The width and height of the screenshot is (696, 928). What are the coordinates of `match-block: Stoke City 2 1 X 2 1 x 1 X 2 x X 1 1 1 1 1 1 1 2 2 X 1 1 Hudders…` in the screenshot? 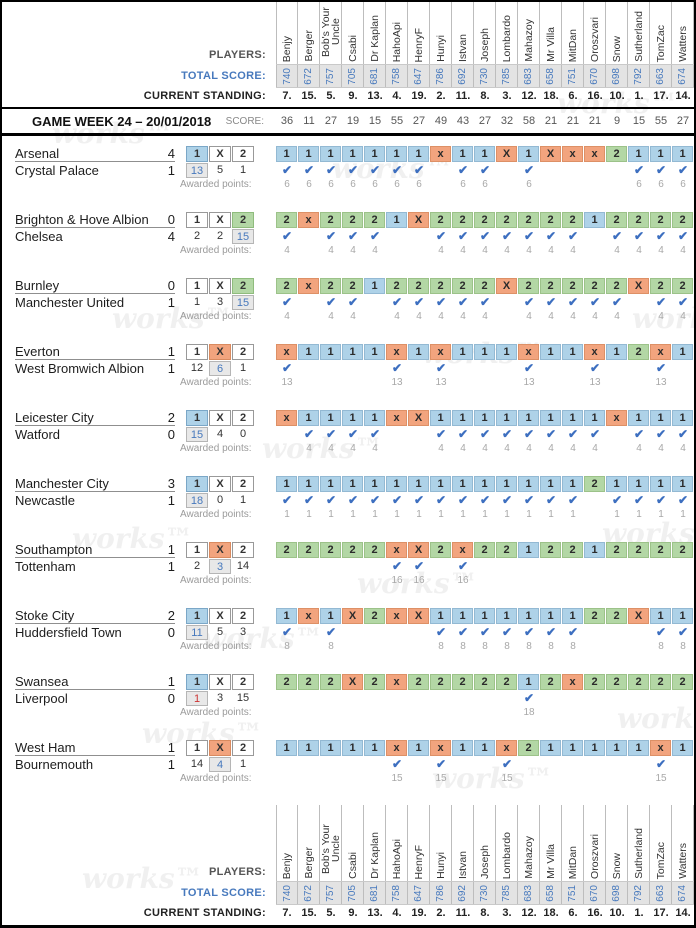 It's located at (348, 630).